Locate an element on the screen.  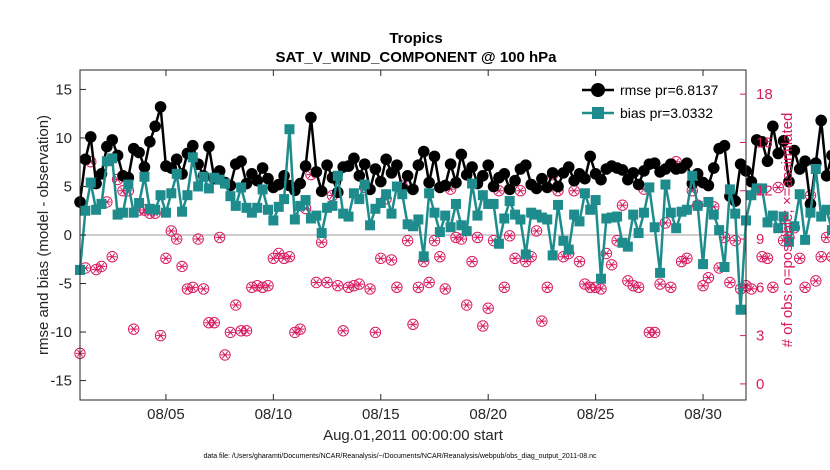
y-tick-label: 0 is located at coordinates (68, 235).